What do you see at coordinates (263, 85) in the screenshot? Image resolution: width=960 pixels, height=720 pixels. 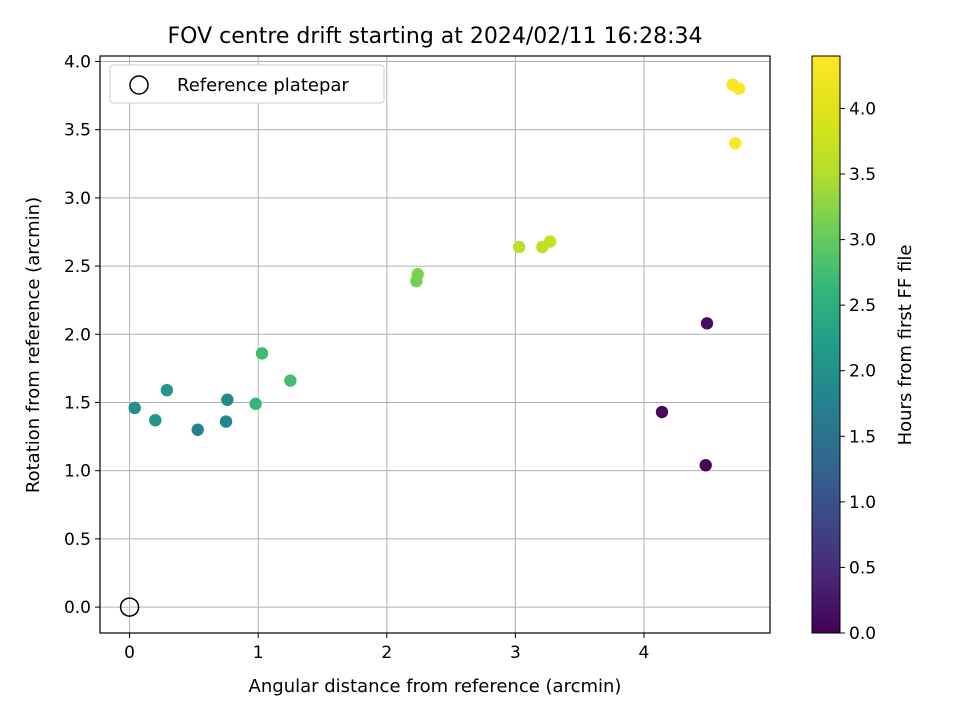 I see `legend-label: Reference platepar` at bounding box center [263, 85].